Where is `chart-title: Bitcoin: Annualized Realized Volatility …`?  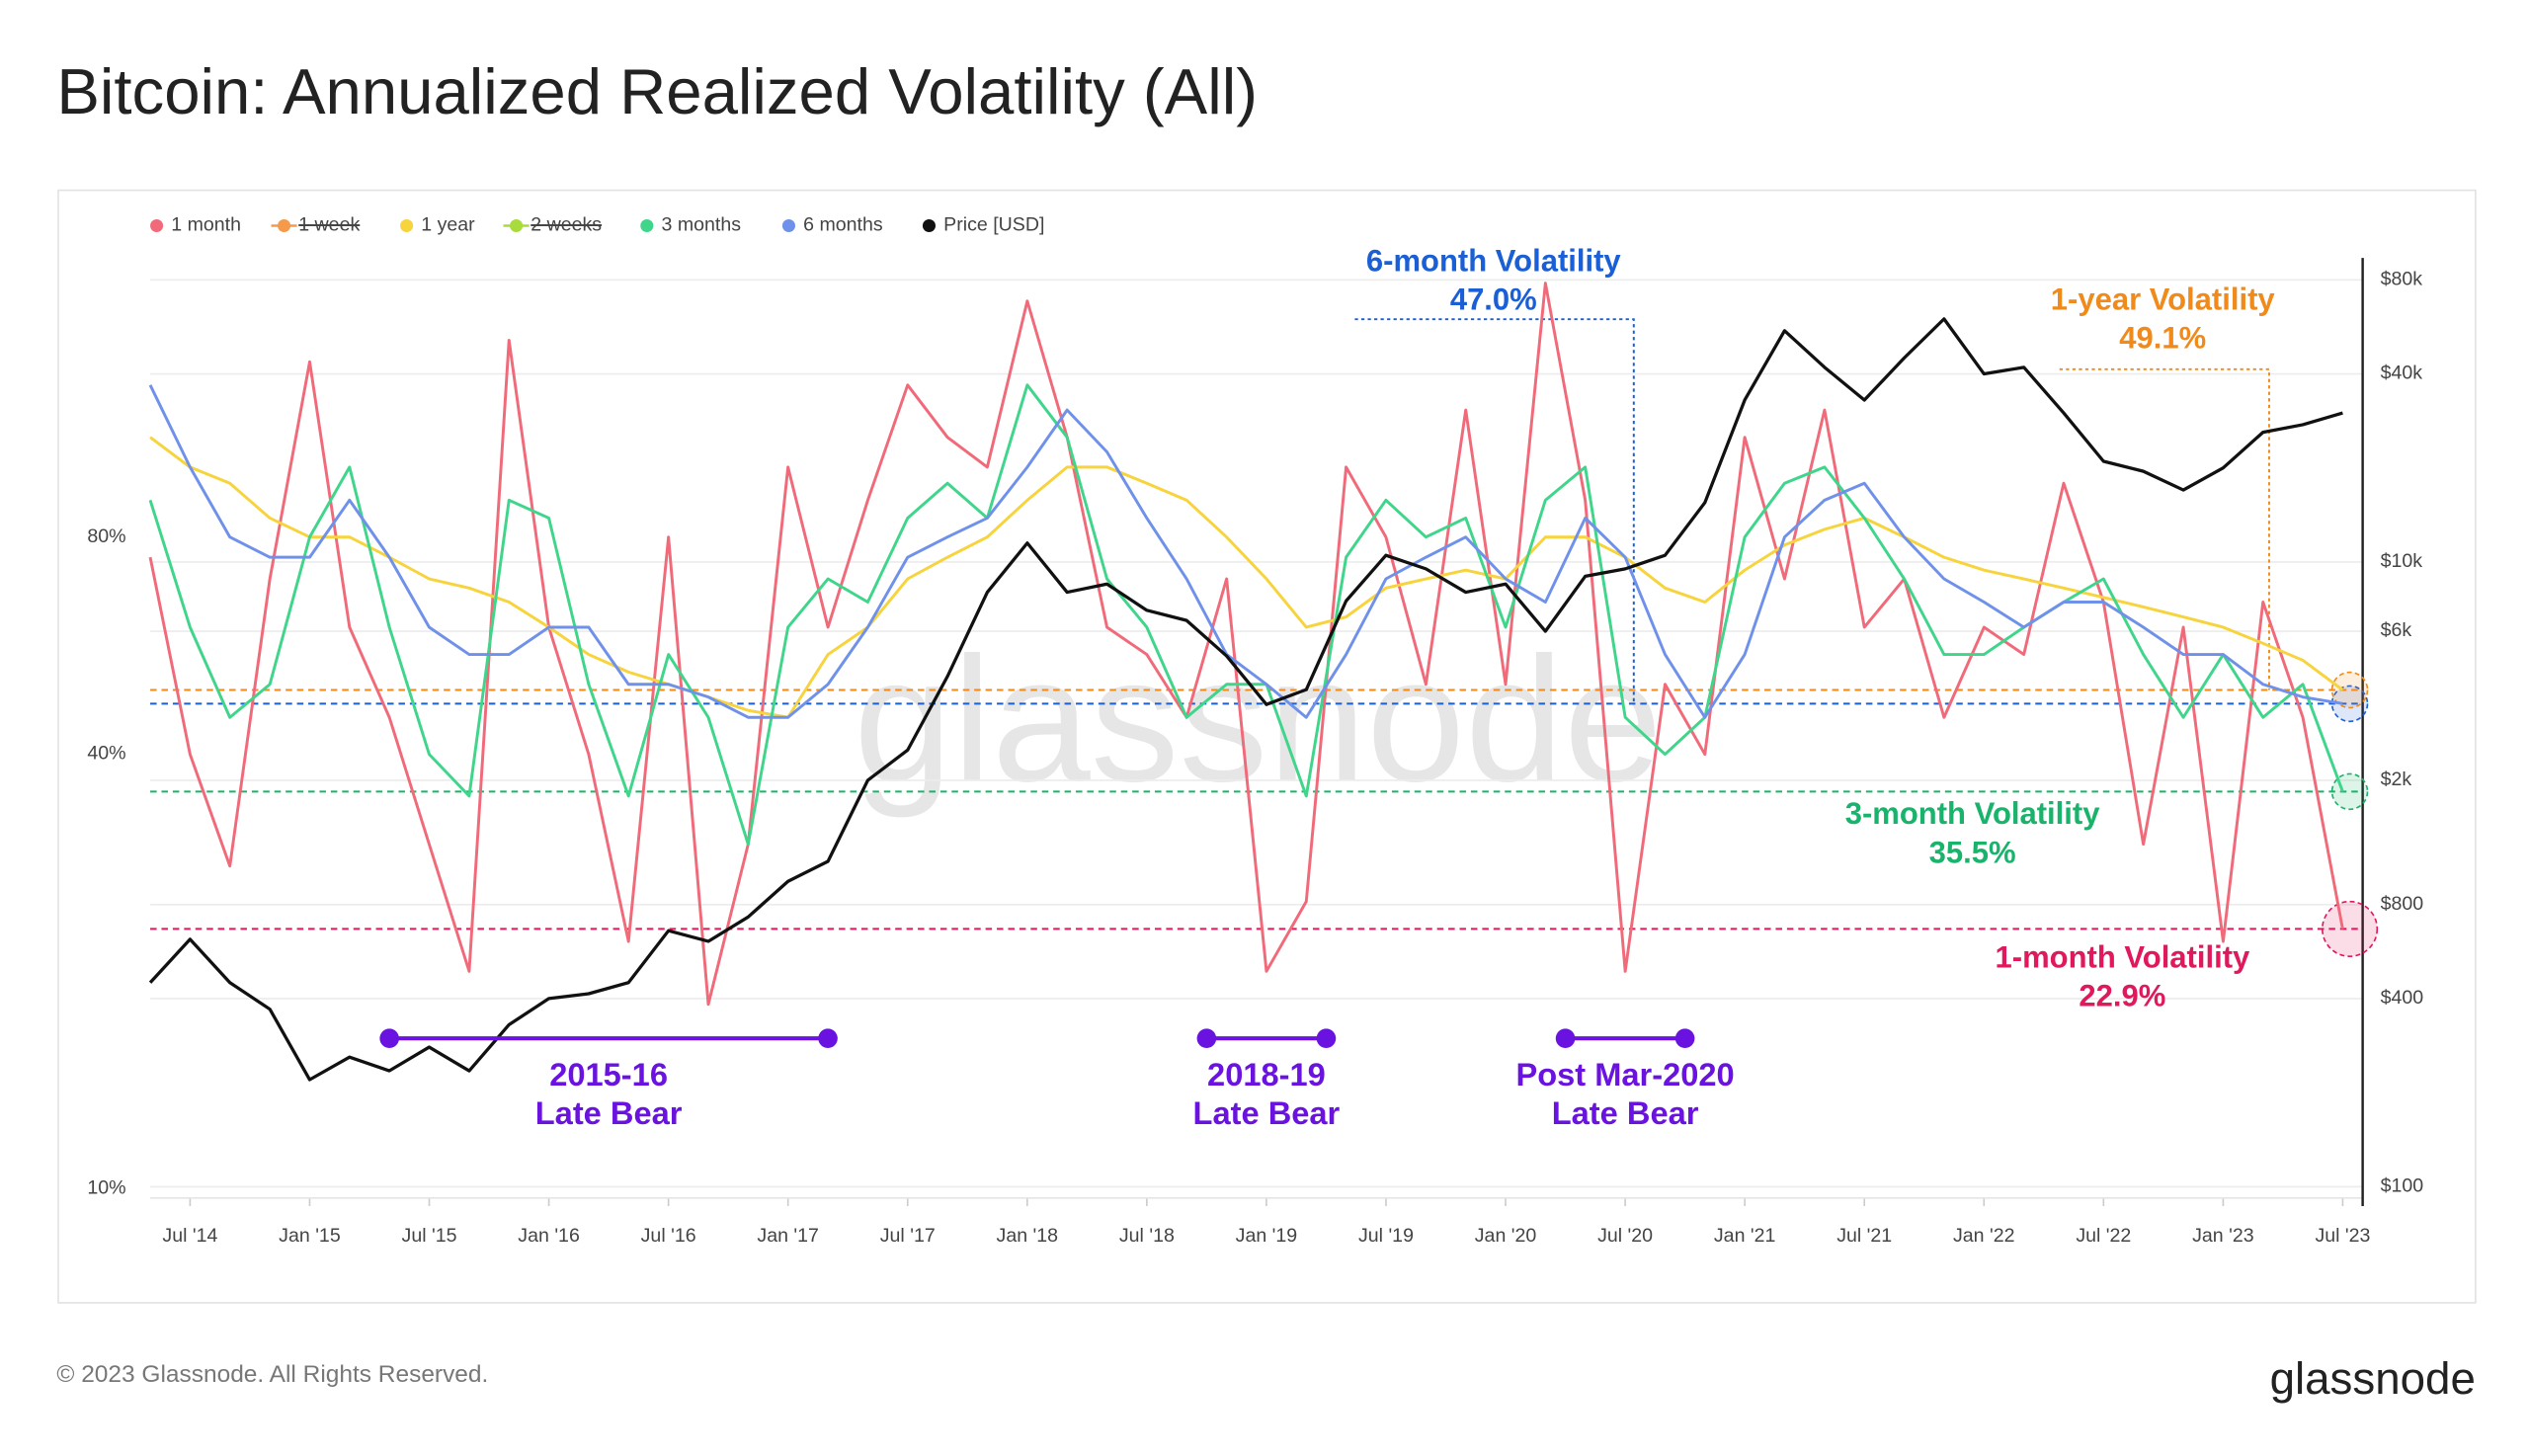 chart-title: Bitcoin: Annualized Realized Volatility … is located at coordinates (657, 91).